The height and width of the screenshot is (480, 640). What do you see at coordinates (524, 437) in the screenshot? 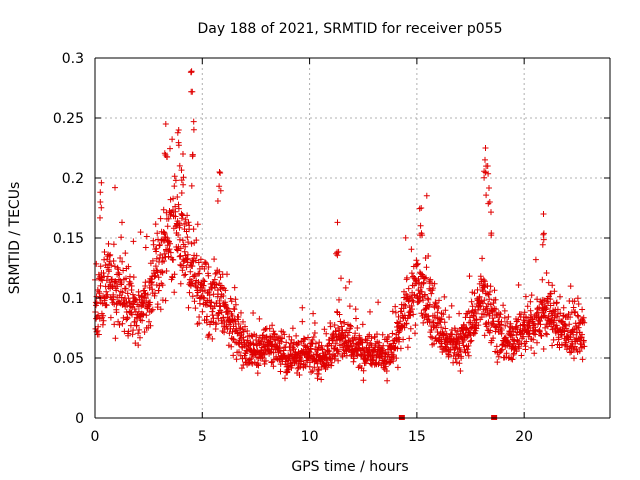
I see `x-tick-label-4: 20` at bounding box center [524, 437].